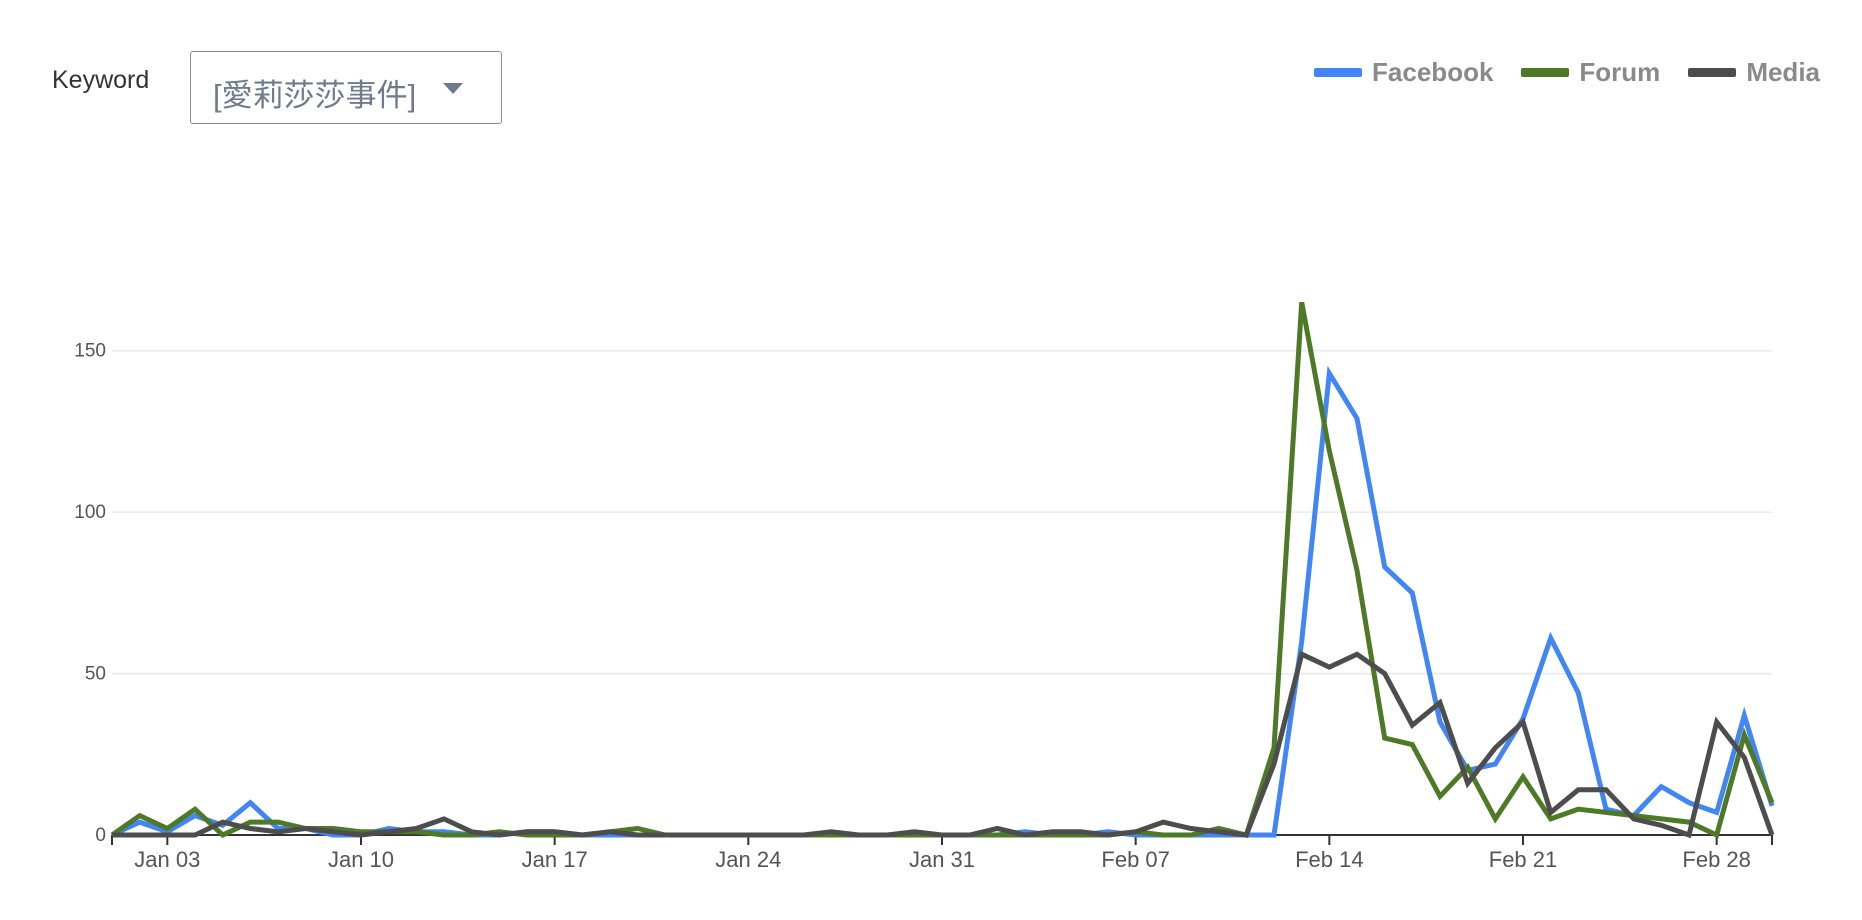 The width and height of the screenshot is (1862, 920). I want to click on x-tick-label: Jan 17, so click(555, 859).